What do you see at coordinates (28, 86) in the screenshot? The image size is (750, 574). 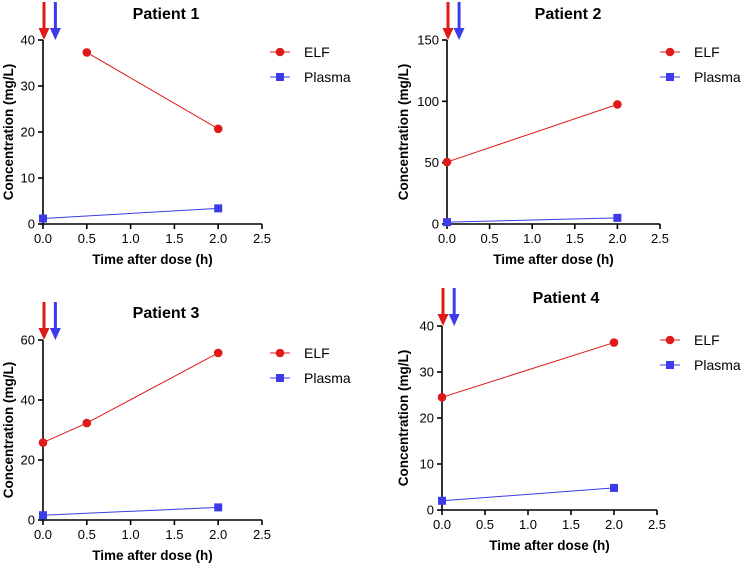 I see `y-tick-label: 30` at bounding box center [28, 86].